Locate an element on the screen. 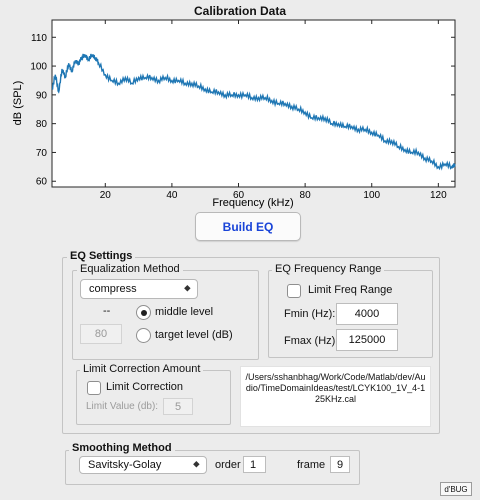 Image resolution: width=480 pixels, height=500 pixels. middle-level-label: middle level is located at coordinates (184, 312).